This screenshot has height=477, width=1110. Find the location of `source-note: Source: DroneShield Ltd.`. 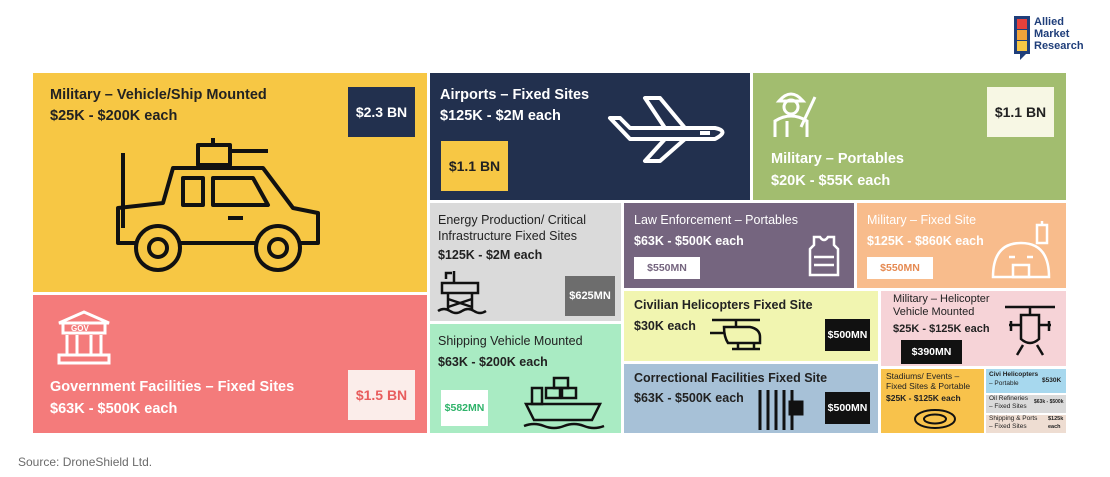

source-note: Source: DroneShield Ltd. is located at coordinates (85, 462).